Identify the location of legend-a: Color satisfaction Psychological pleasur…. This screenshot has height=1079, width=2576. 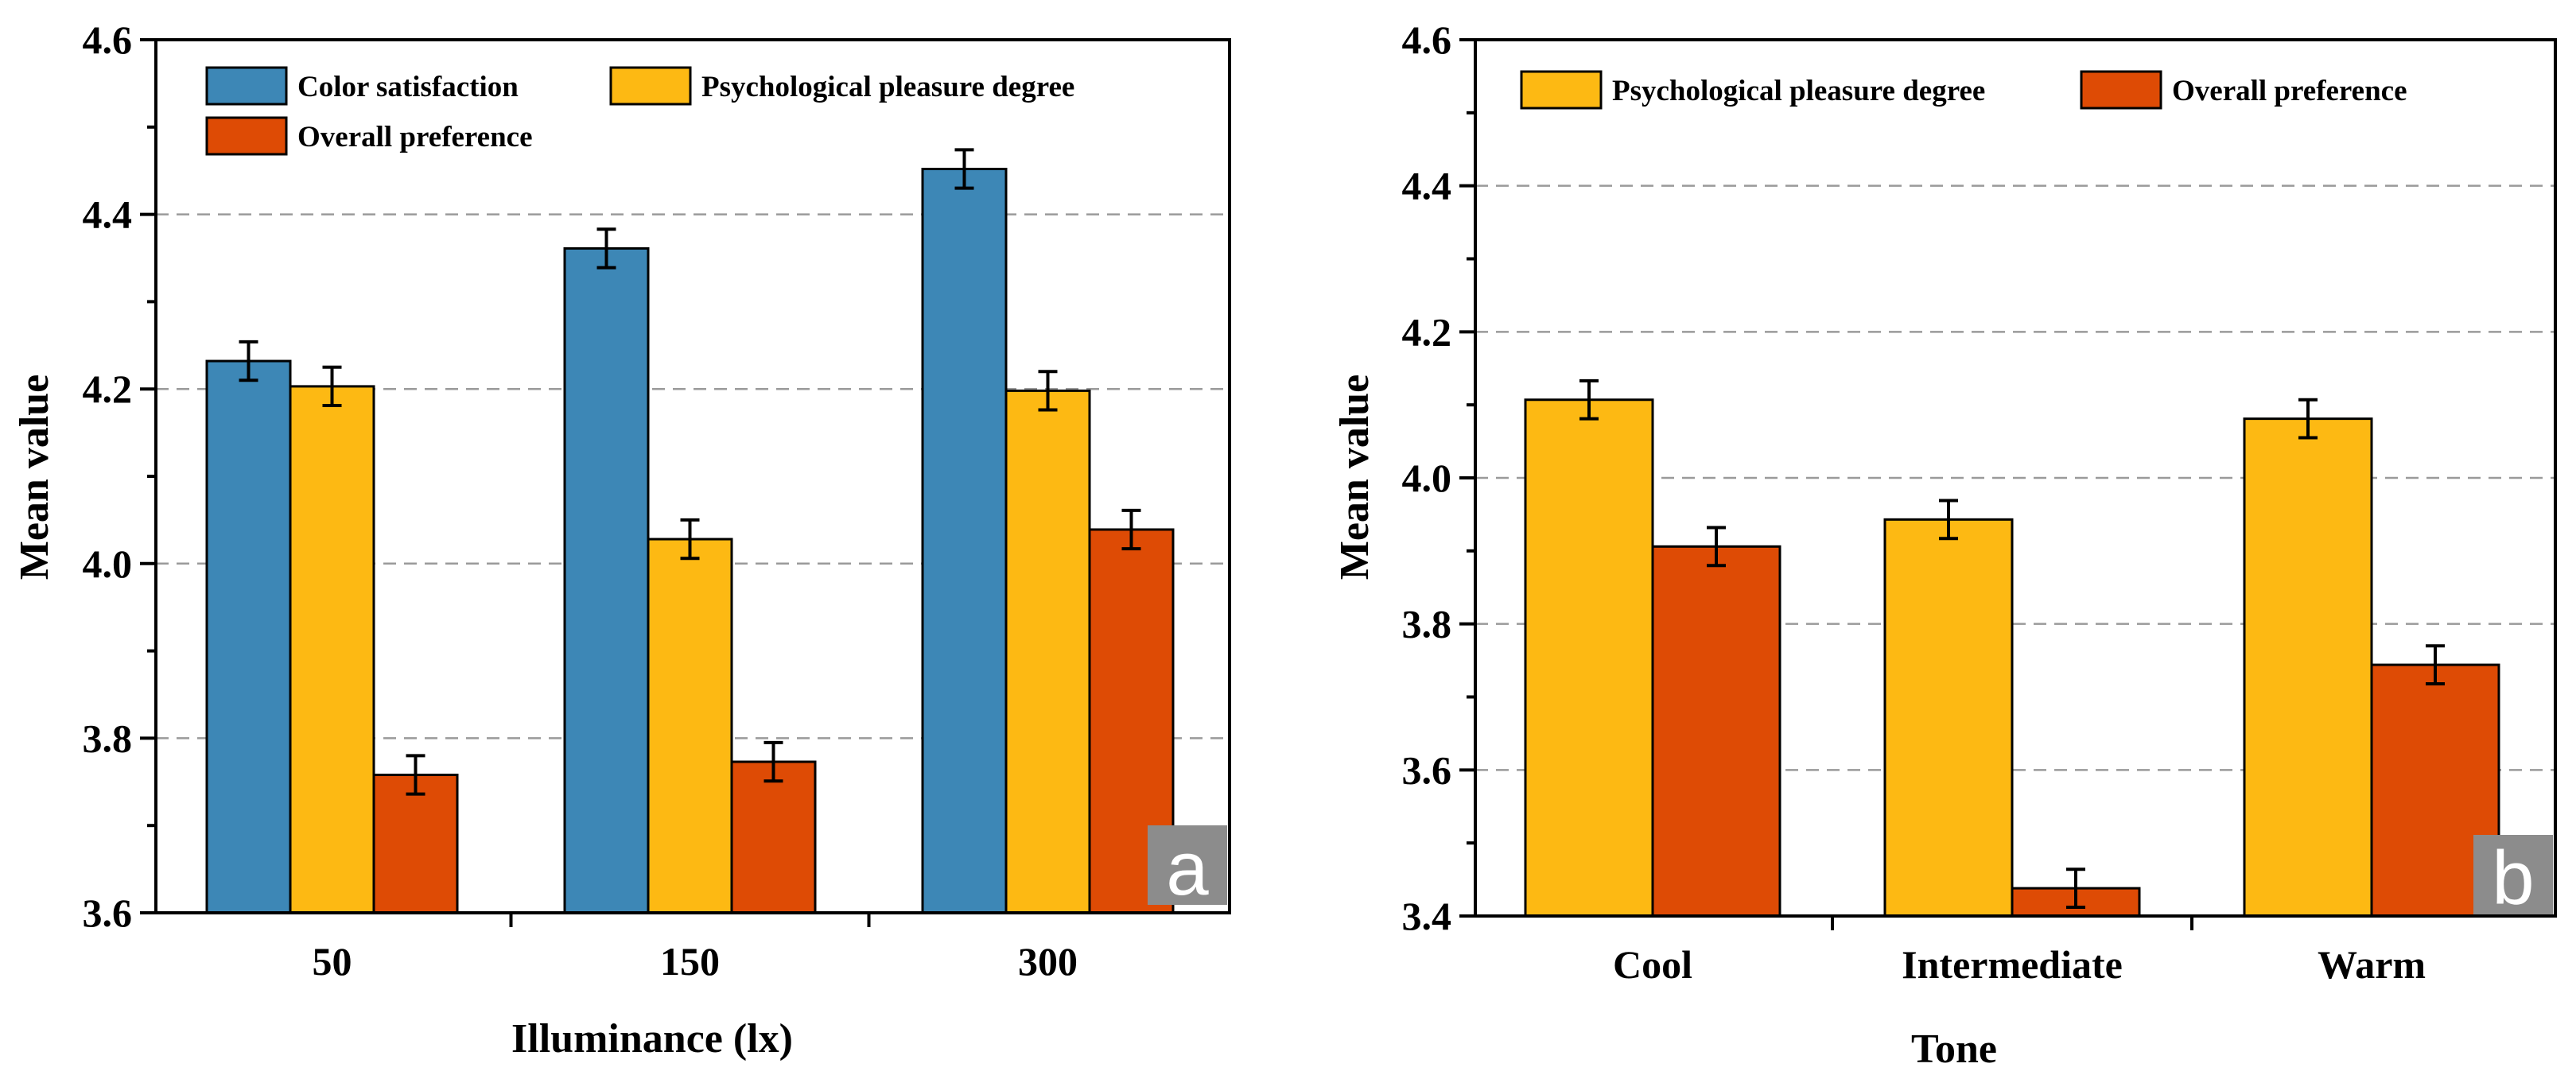
(639, 111).